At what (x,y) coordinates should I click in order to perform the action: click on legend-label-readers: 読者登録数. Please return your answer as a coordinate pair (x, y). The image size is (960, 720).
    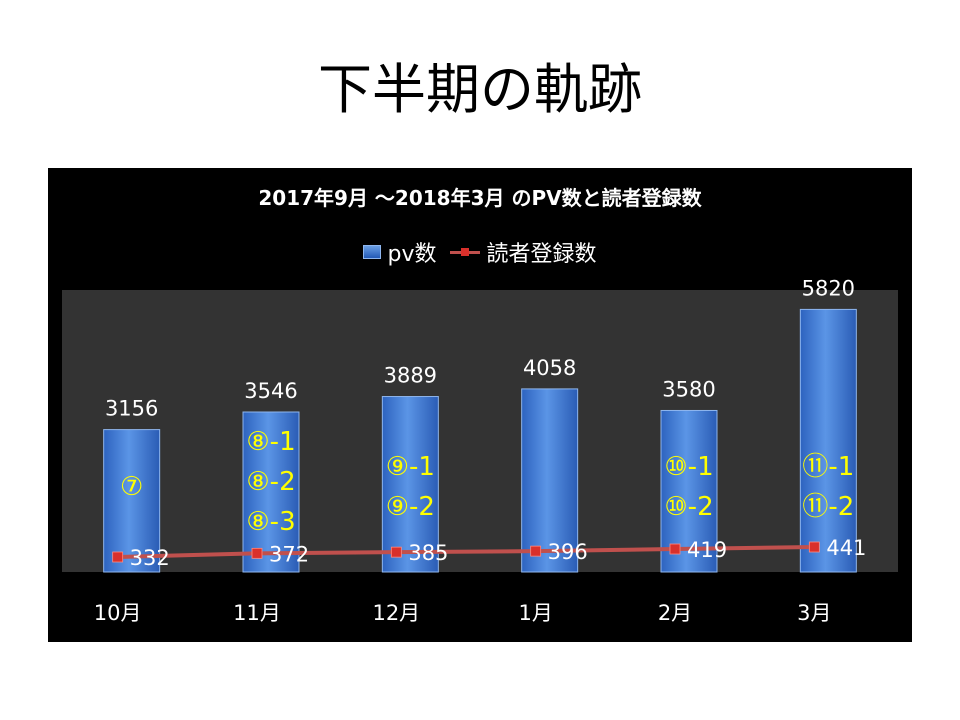
    Looking at the image, I should click on (541, 254).